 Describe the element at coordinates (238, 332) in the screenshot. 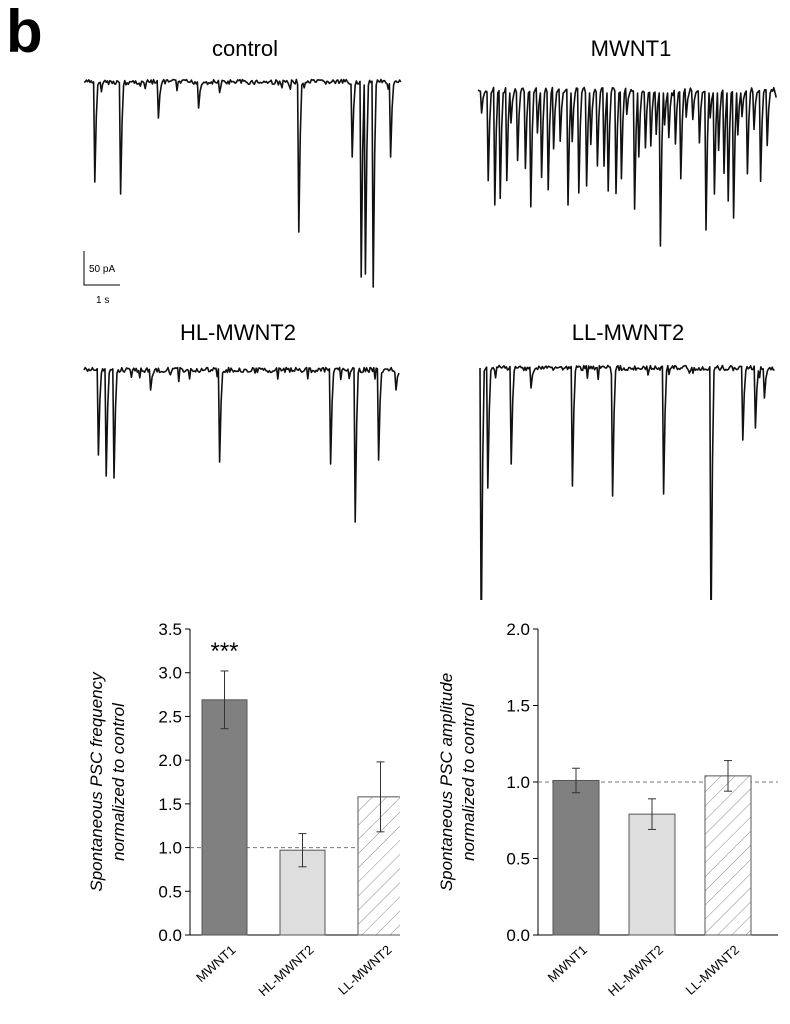

I see `trace-title-hl-mwnt2: HL-MWNT2` at that location.